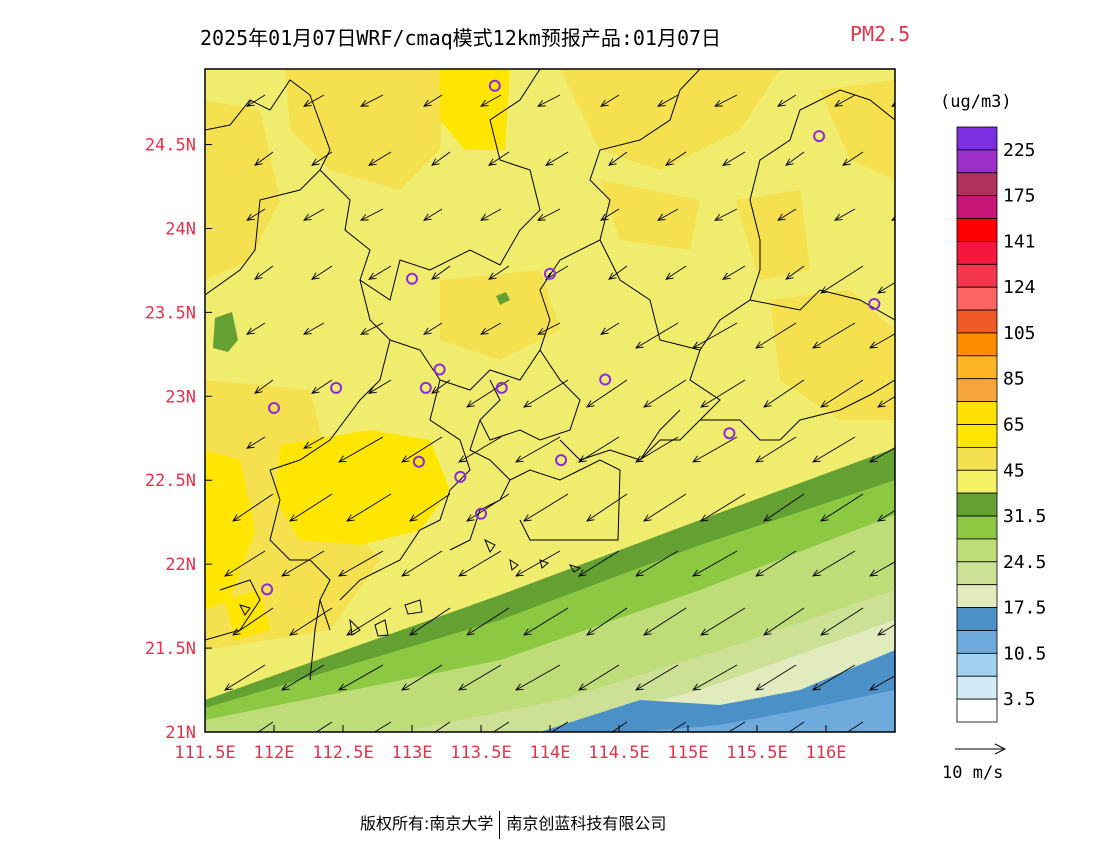 This screenshot has width=1100, height=850. Describe the element at coordinates (427, 823) in the screenshot. I see `copyright-text: 版权所有:南京大学` at that location.